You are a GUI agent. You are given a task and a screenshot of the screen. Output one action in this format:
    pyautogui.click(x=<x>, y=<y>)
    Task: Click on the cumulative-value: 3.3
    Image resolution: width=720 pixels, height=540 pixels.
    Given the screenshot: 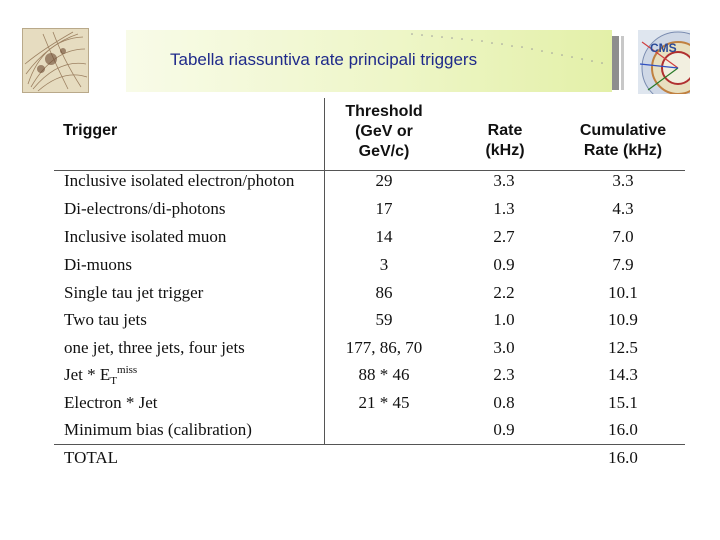 What is the action you would take?
    pyautogui.click(x=623, y=180)
    